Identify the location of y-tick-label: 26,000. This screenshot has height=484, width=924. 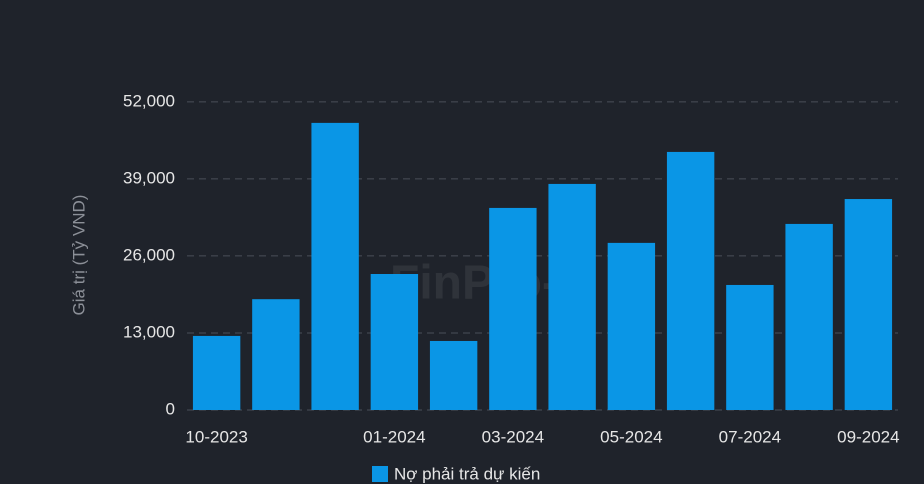
(149, 254).